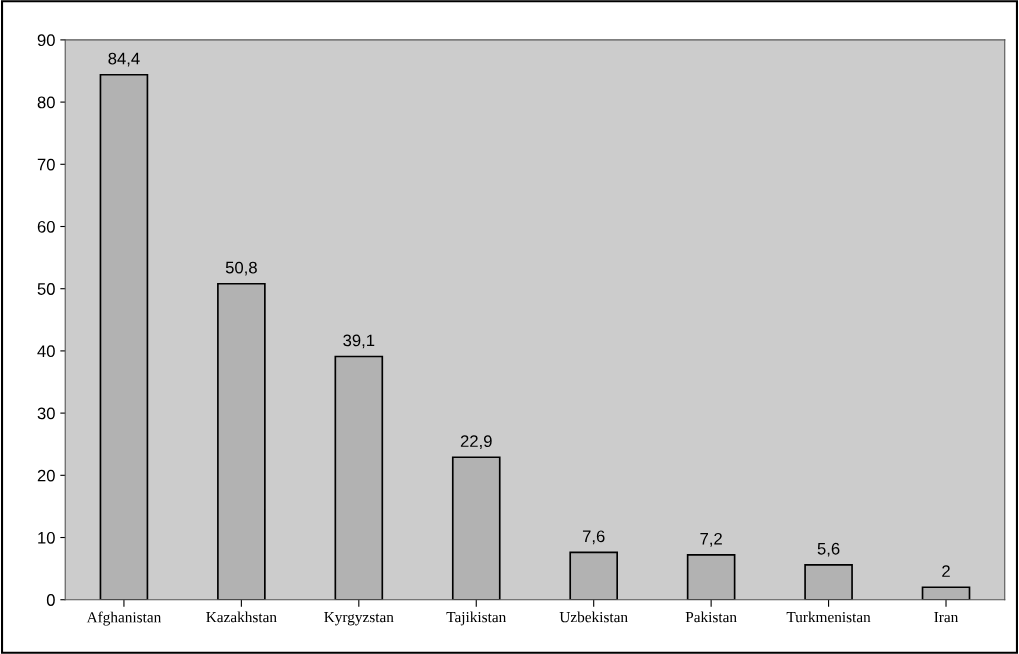 This screenshot has height=654, width=1019. Describe the element at coordinates (241, 268) in the screenshot. I see `data-label: 50,8` at that location.